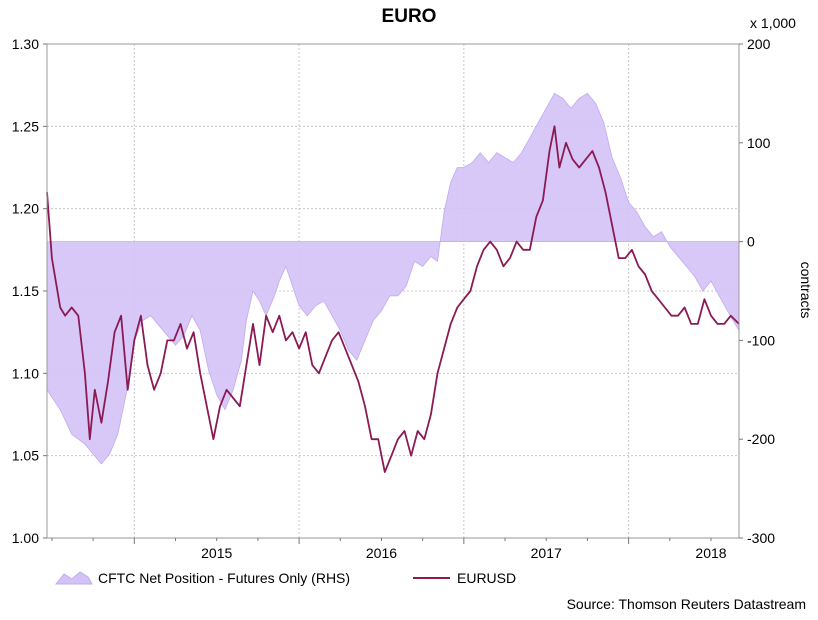 This screenshot has width=818, height=620. Describe the element at coordinates (757, 291) in the screenshot. I see `right-axis: 200 100 0 -100 -200 -300` at that location.